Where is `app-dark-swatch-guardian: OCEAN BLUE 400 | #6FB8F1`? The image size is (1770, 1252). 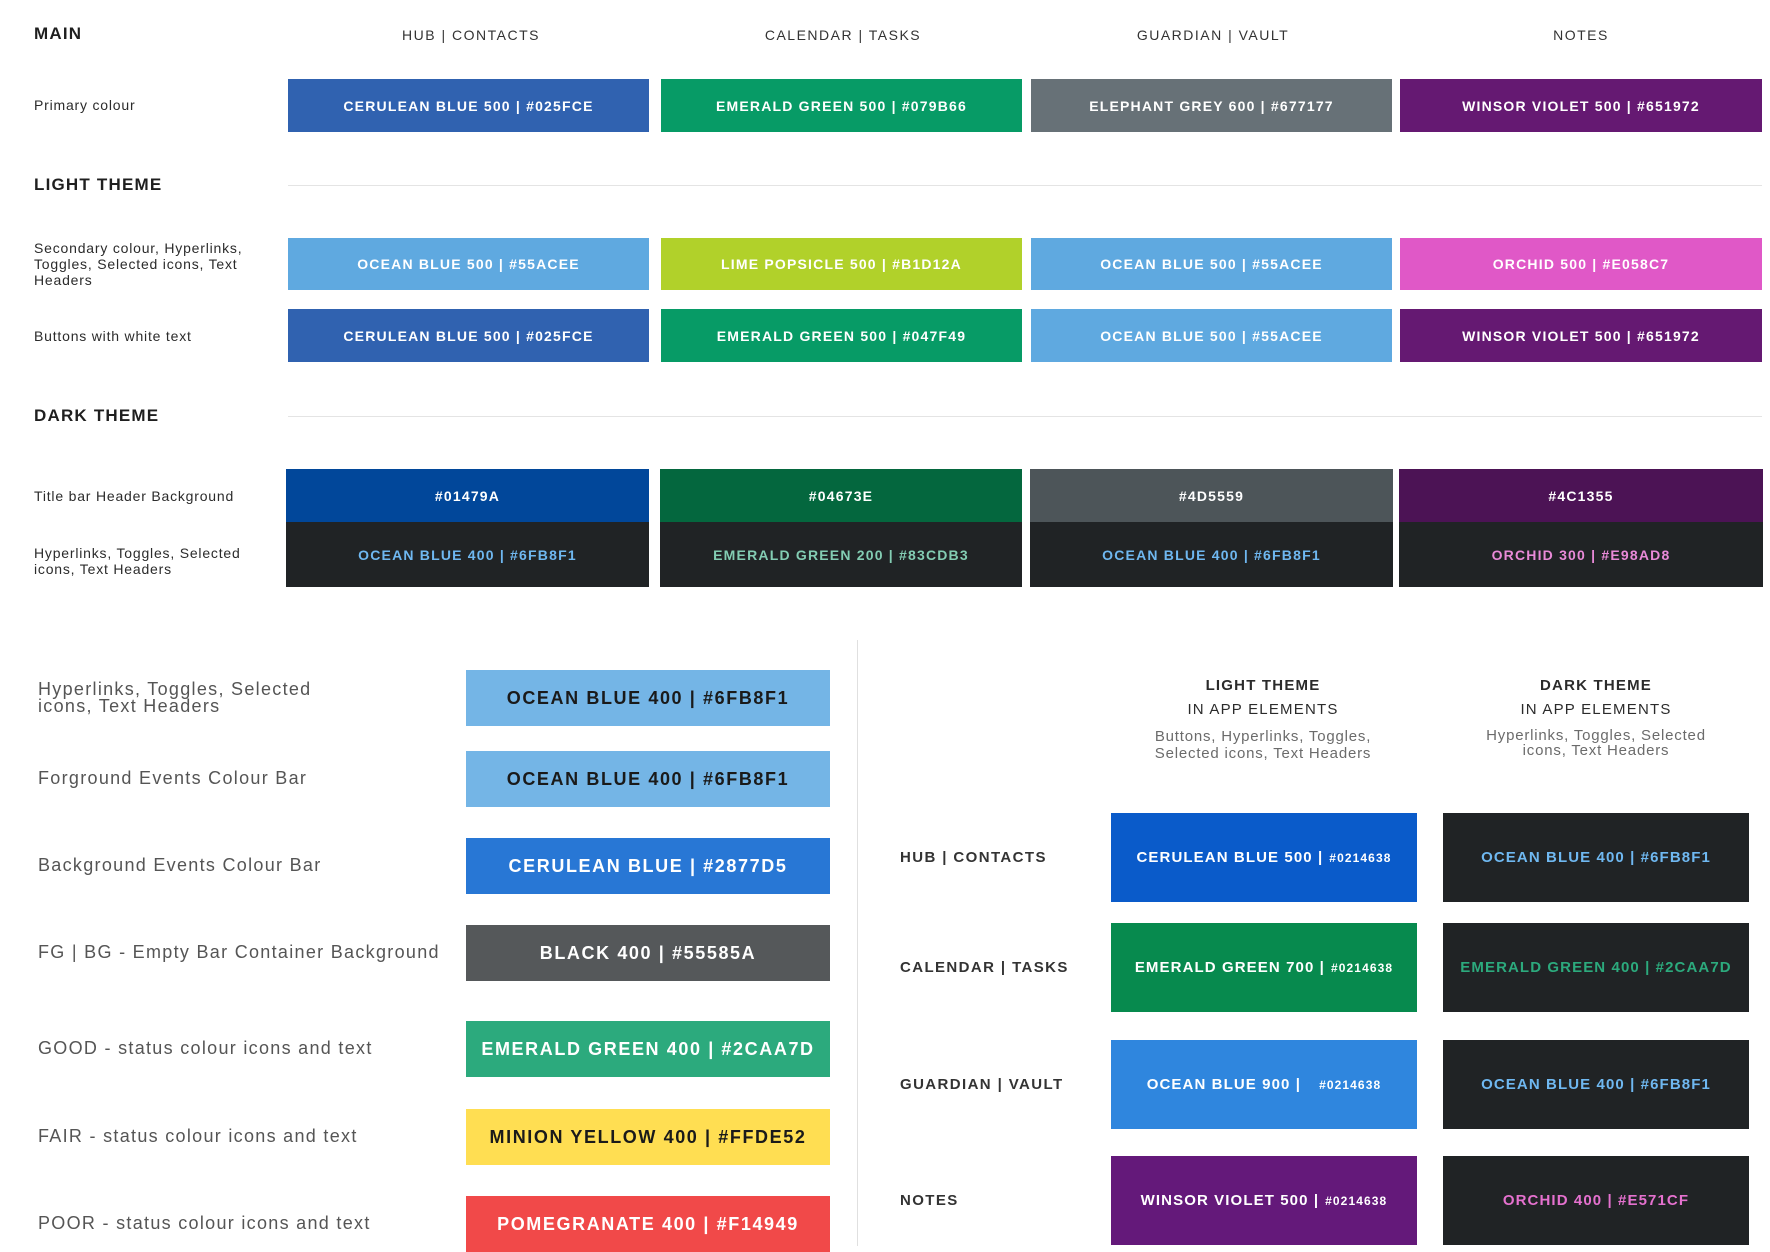 app-dark-swatch-guardian: OCEAN BLUE 400 | #6FB8F1 is located at coordinates (1596, 1084).